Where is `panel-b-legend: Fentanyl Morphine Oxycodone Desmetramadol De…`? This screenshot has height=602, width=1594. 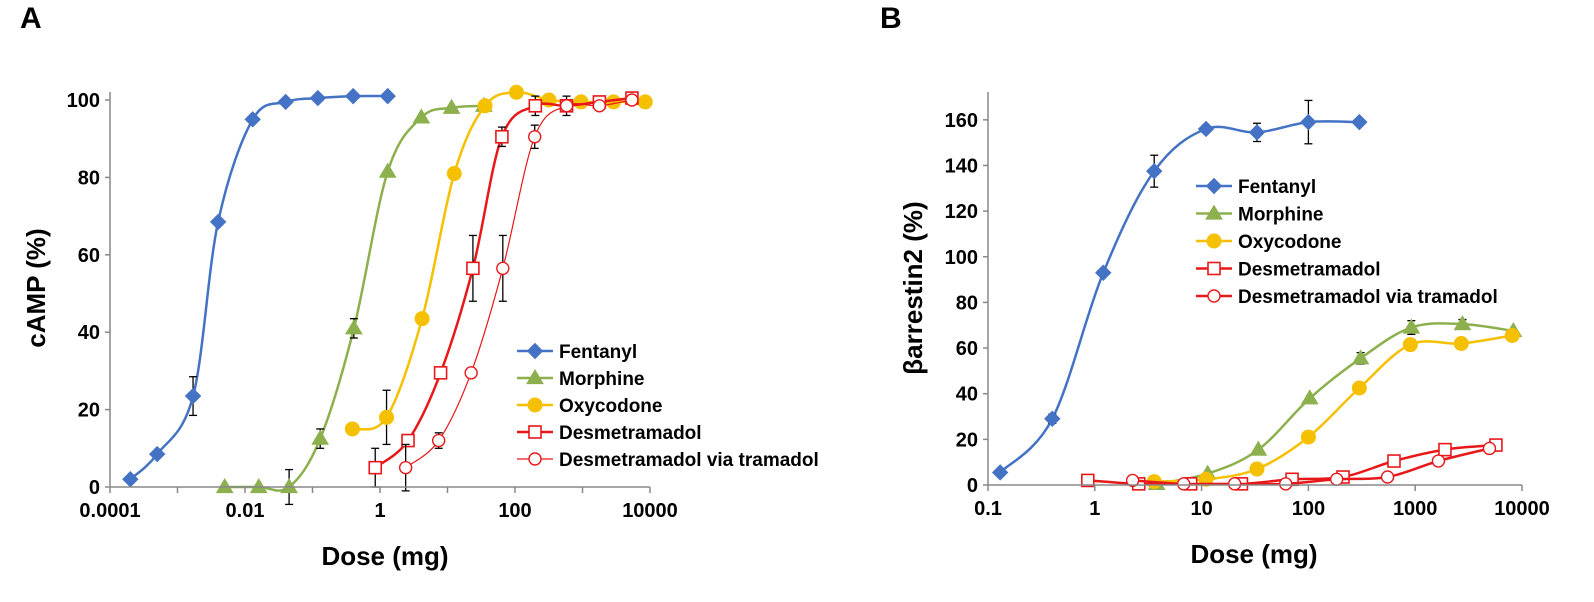 panel-b-legend: Fentanyl Morphine Oxycodone Desmetramadol De… is located at coordinates (1347, 242).